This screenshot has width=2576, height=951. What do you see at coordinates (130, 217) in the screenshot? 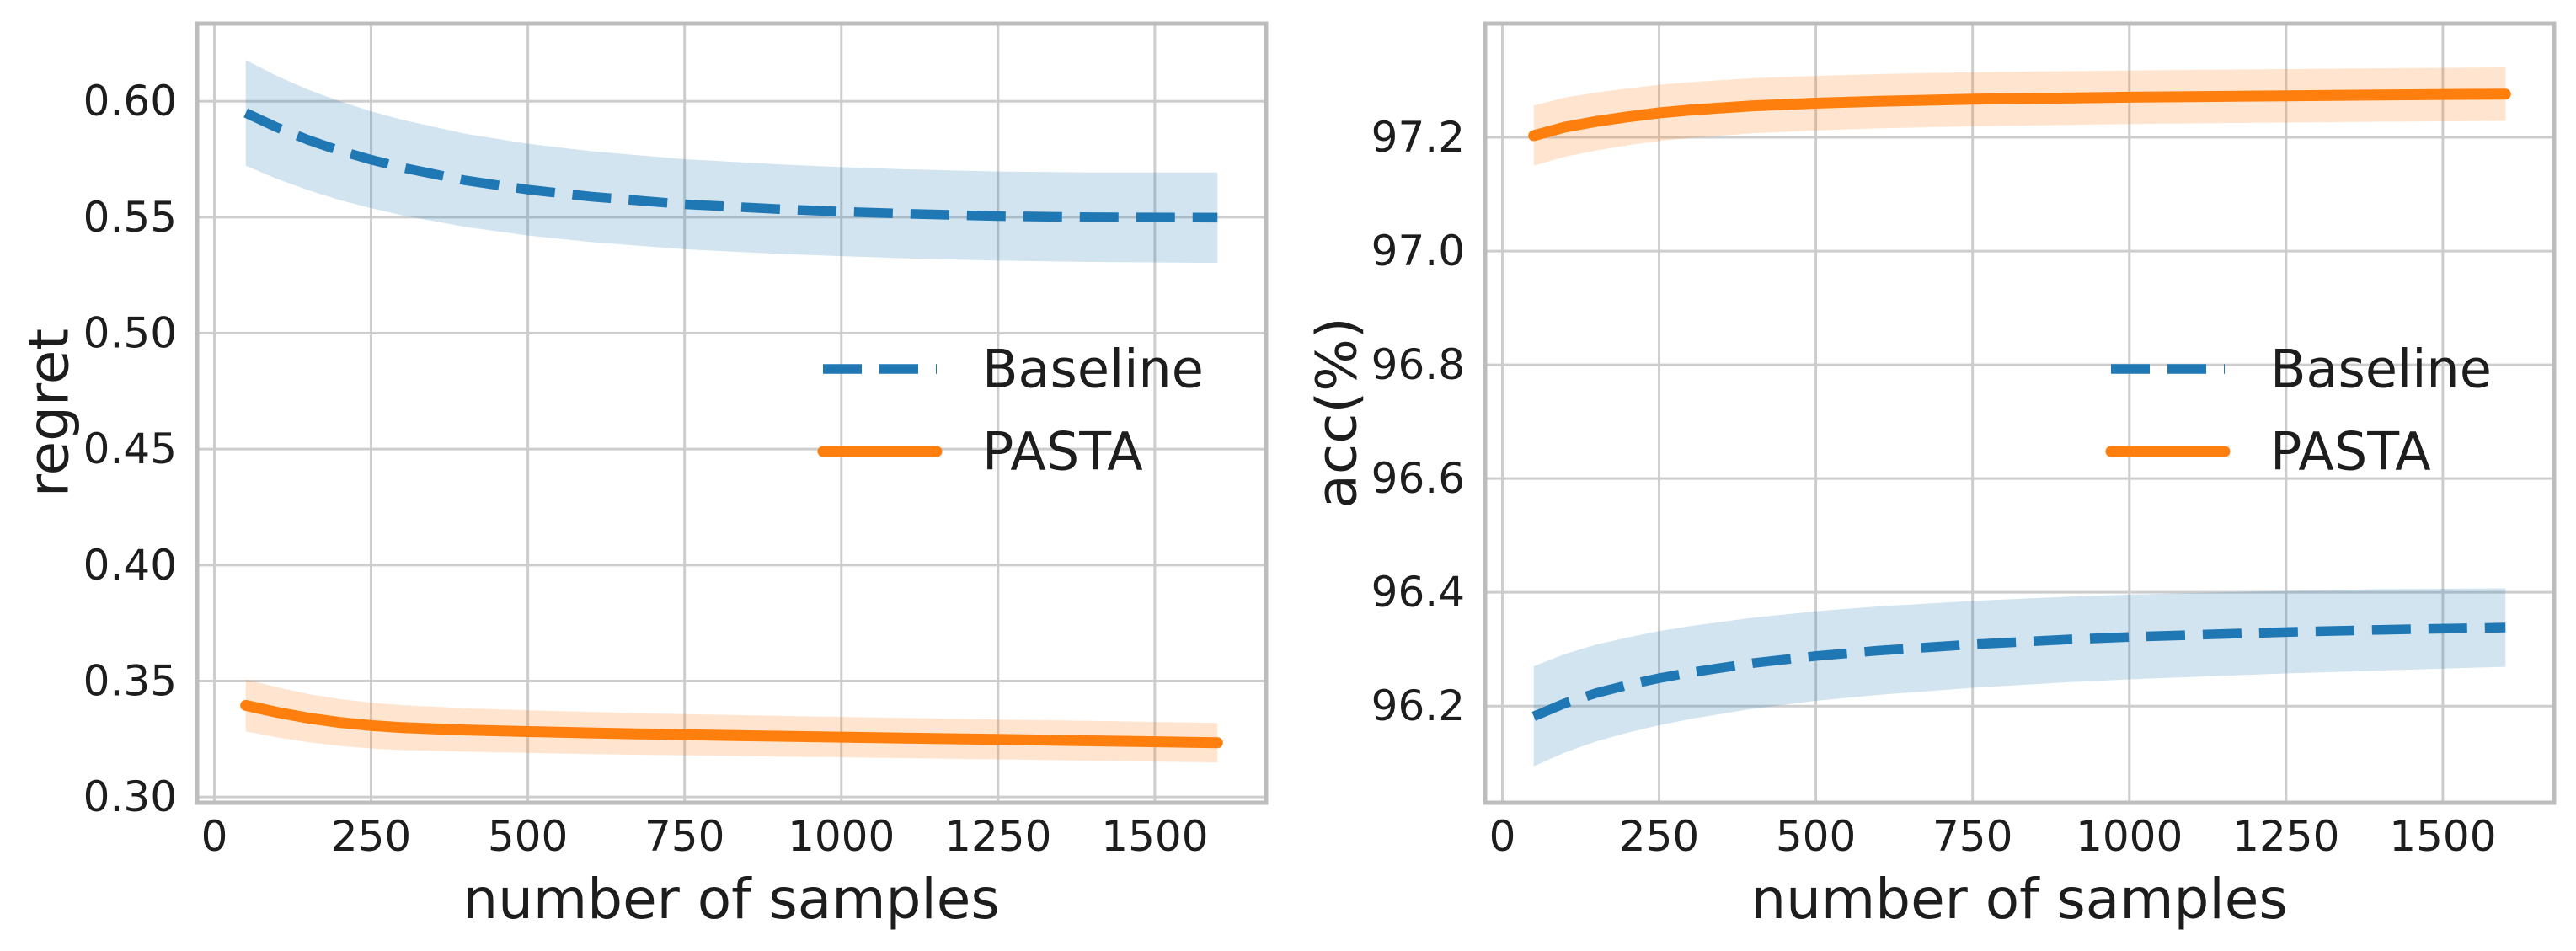
I see `y-tick-label: 0.55` at bounding box center [130, 217].